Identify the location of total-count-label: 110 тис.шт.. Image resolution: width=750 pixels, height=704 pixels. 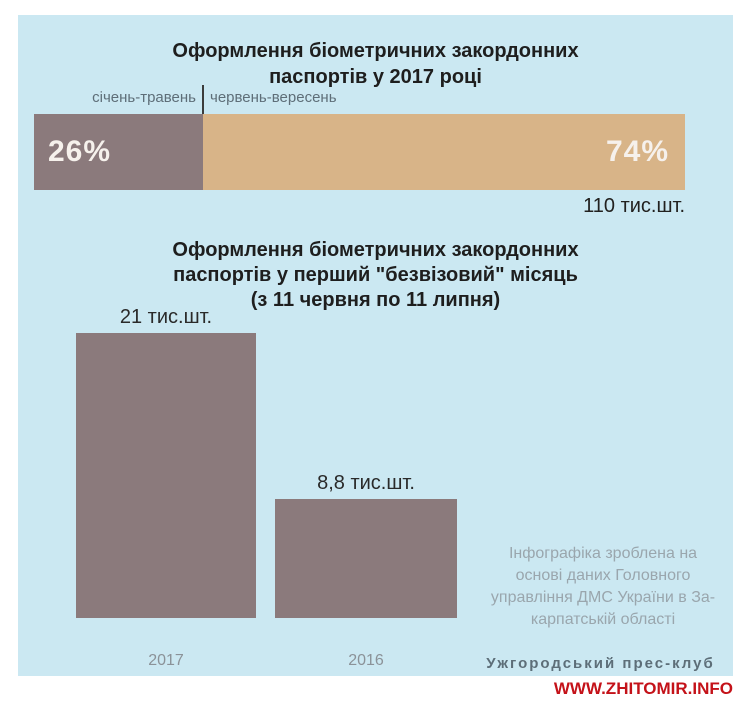
(634, 206).